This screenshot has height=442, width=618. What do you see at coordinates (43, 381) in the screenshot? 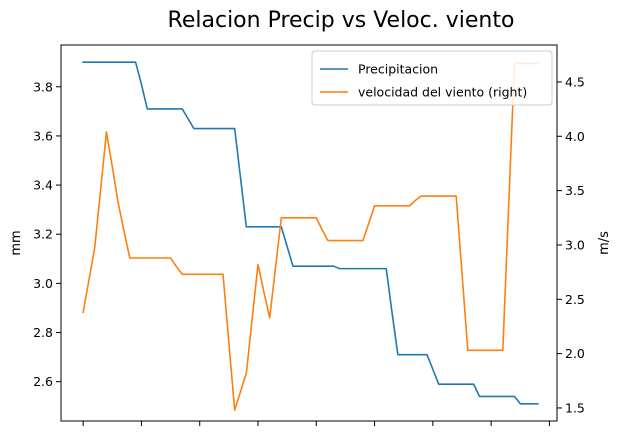
I see `y-tick-label-left: 2.6` at bounding box center [43, 381].